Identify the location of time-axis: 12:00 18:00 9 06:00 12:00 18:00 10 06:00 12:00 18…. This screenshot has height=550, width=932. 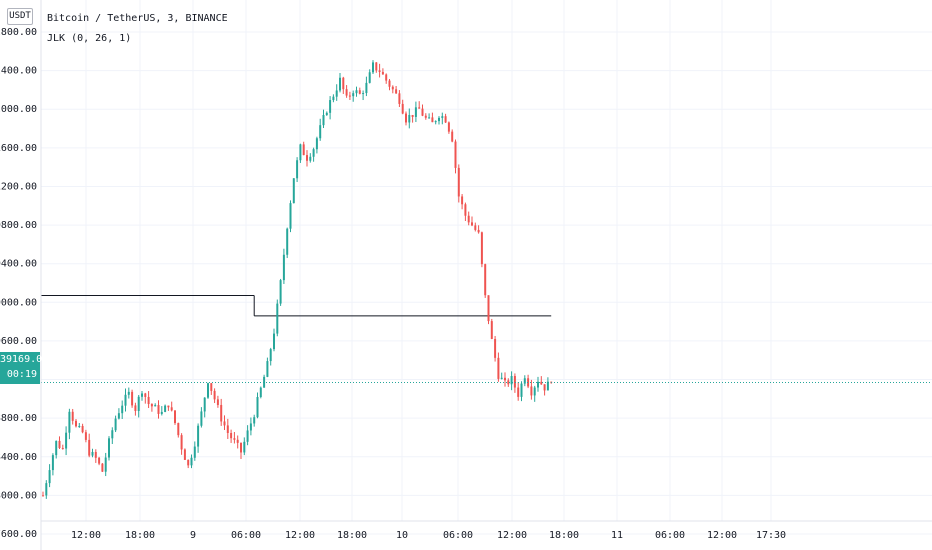
(428, 535).